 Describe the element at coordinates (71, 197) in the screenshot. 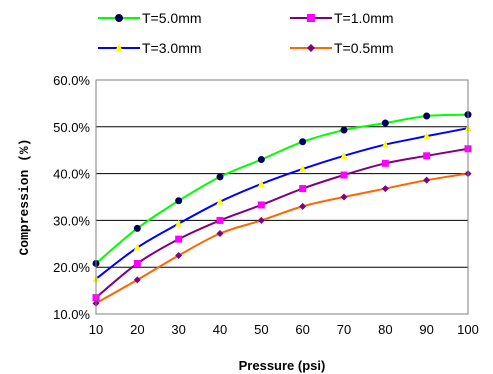

I see `y-tick-labels: 10.0% 20.0% 30.0% 40.0% 50.0% 60.0%` at that location.